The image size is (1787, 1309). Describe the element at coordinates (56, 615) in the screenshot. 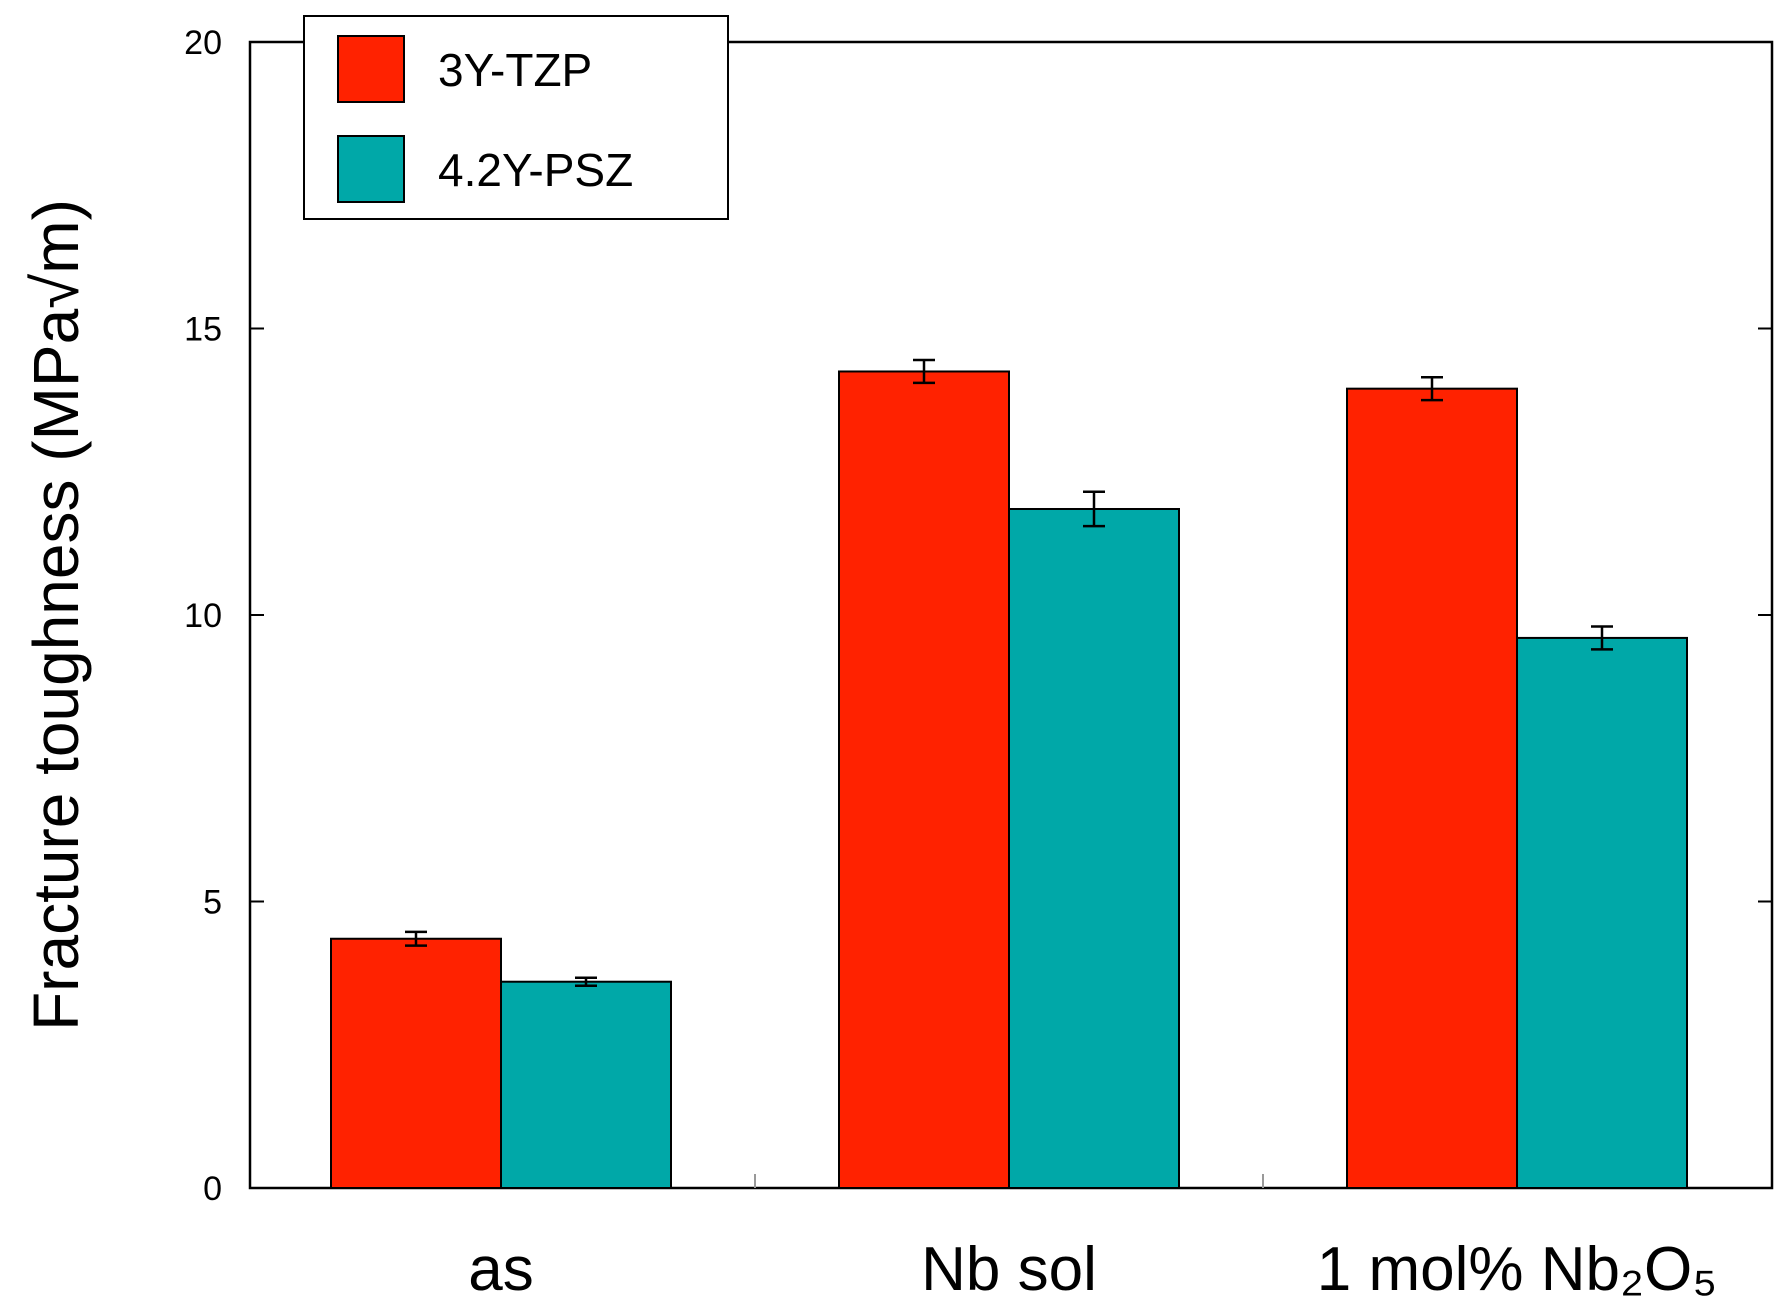

I see `y-axis-title: Fracture toughness (MPa√m)` at that location.